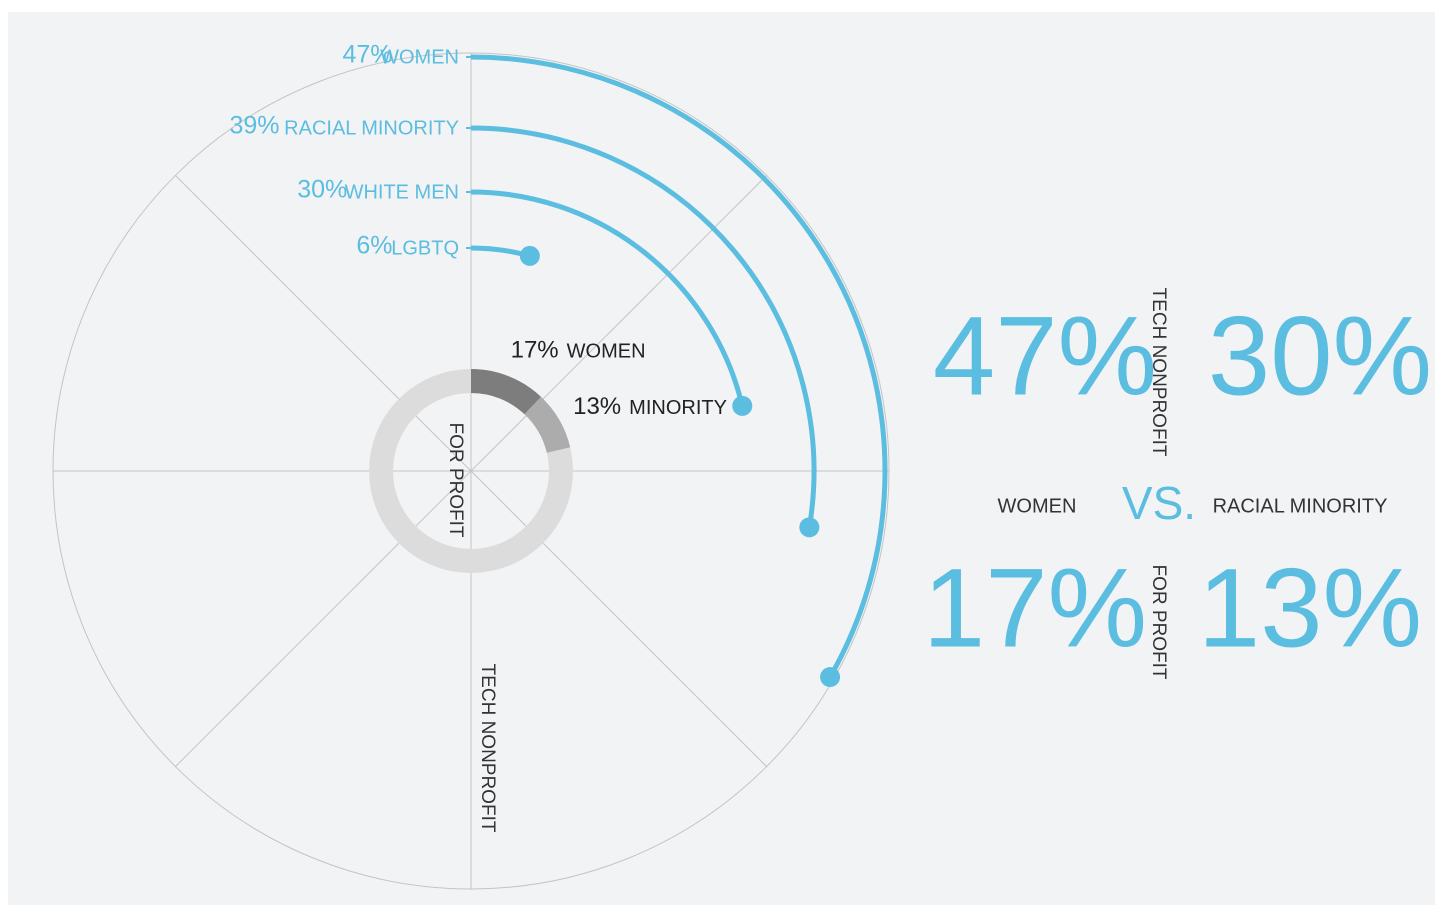  I want to click on category-label: MINORITY, so click(678, 408).